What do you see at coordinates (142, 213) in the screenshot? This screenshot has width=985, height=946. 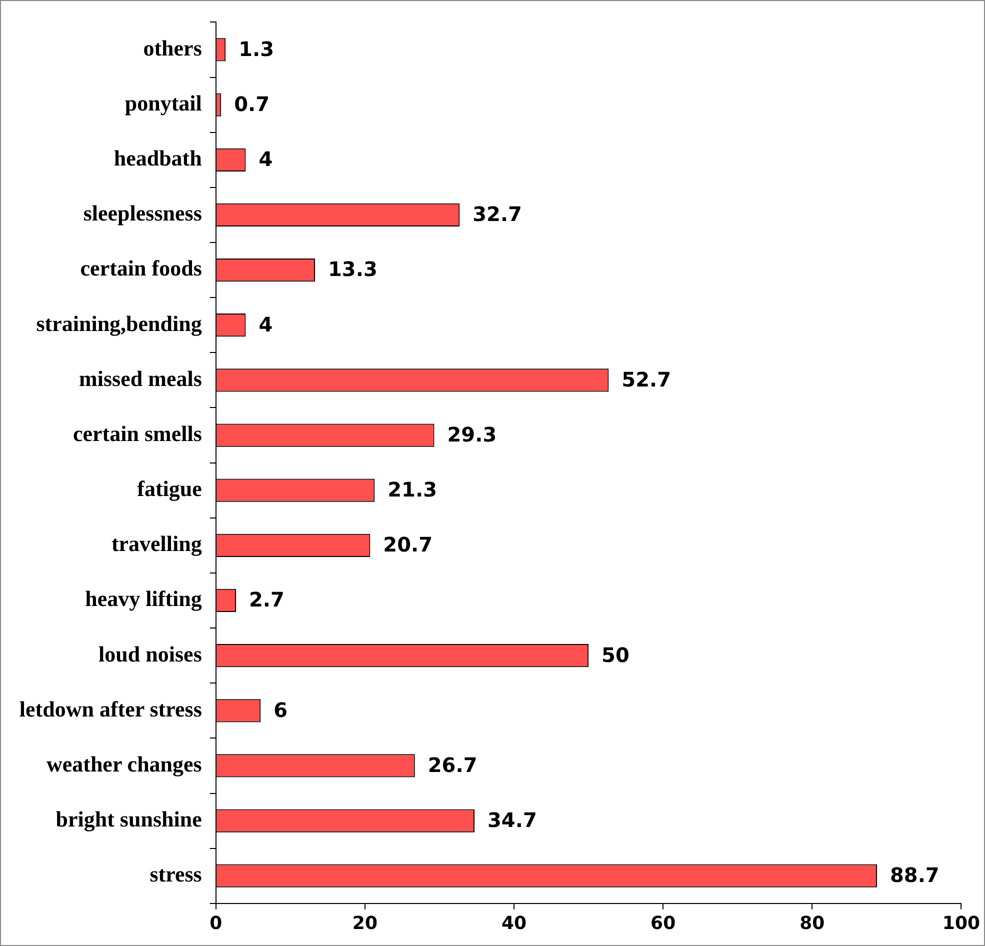 I see `y-tick-label: sleeplessness` at bounding box center [142, 213].